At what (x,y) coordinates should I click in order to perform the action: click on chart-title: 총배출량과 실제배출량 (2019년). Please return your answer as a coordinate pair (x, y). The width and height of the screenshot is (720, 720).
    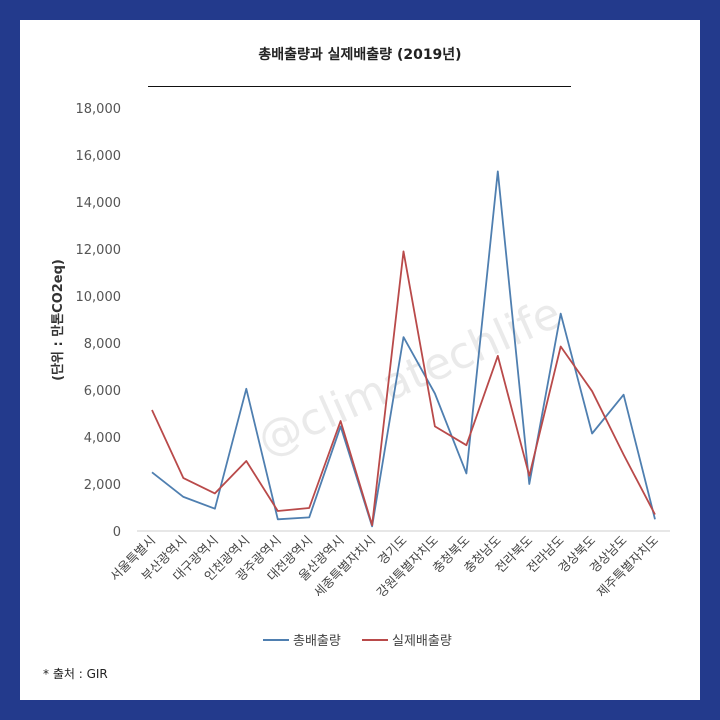
    Looking at the image, I should click on (360, 55).